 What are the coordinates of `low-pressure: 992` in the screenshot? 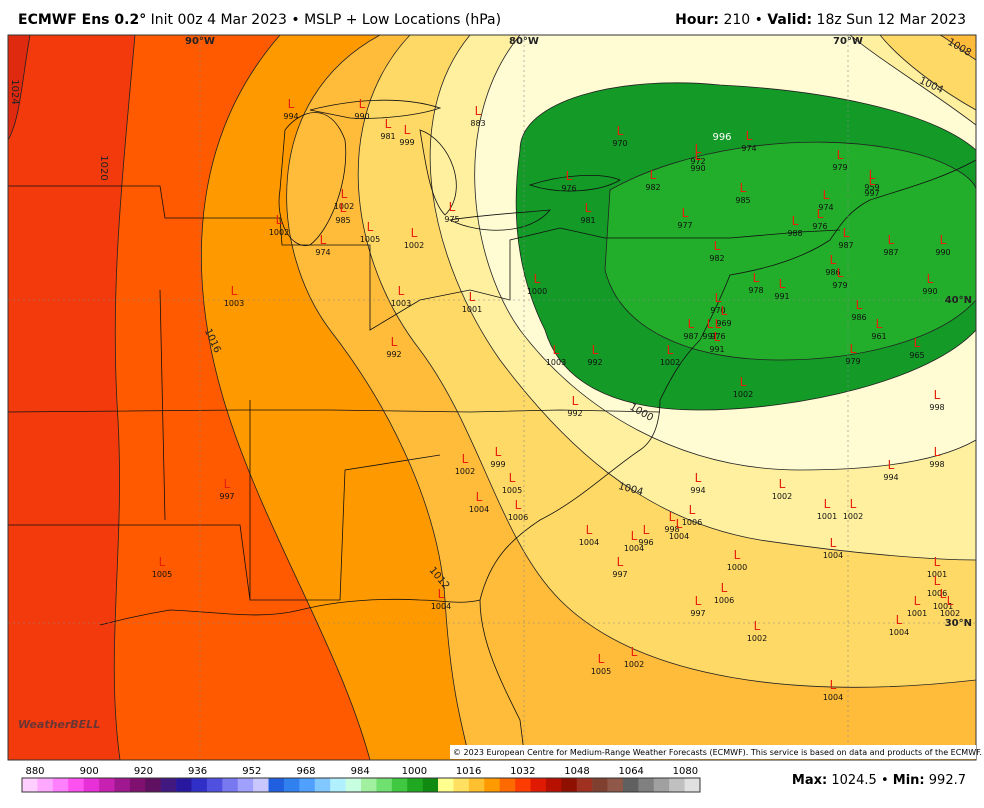 It's located at (594, 362).